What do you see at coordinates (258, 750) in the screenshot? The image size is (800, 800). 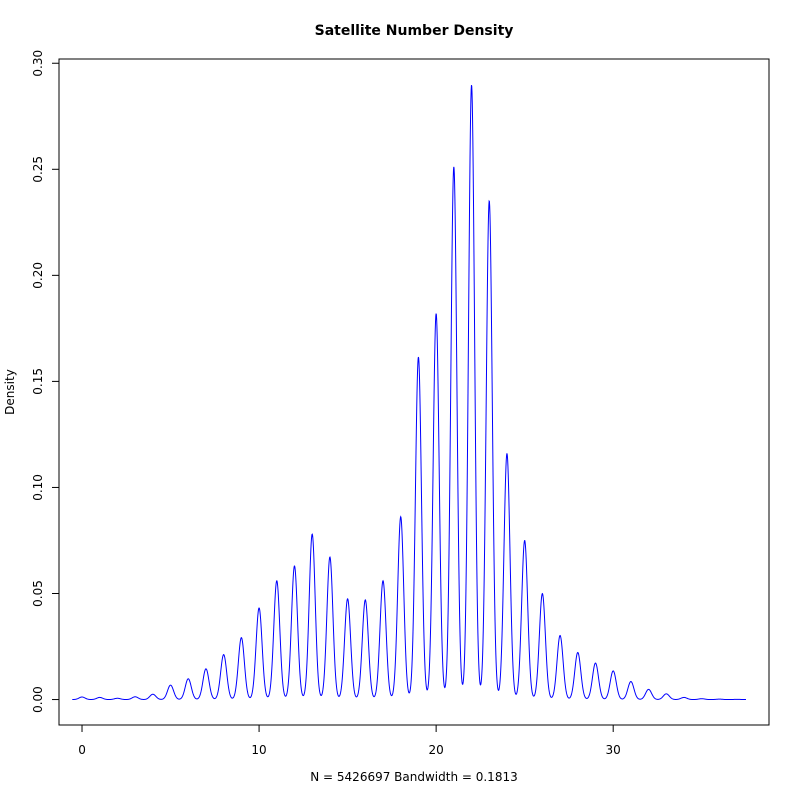 I see `x-tick-label: 10` at bounding box center [258, 750].